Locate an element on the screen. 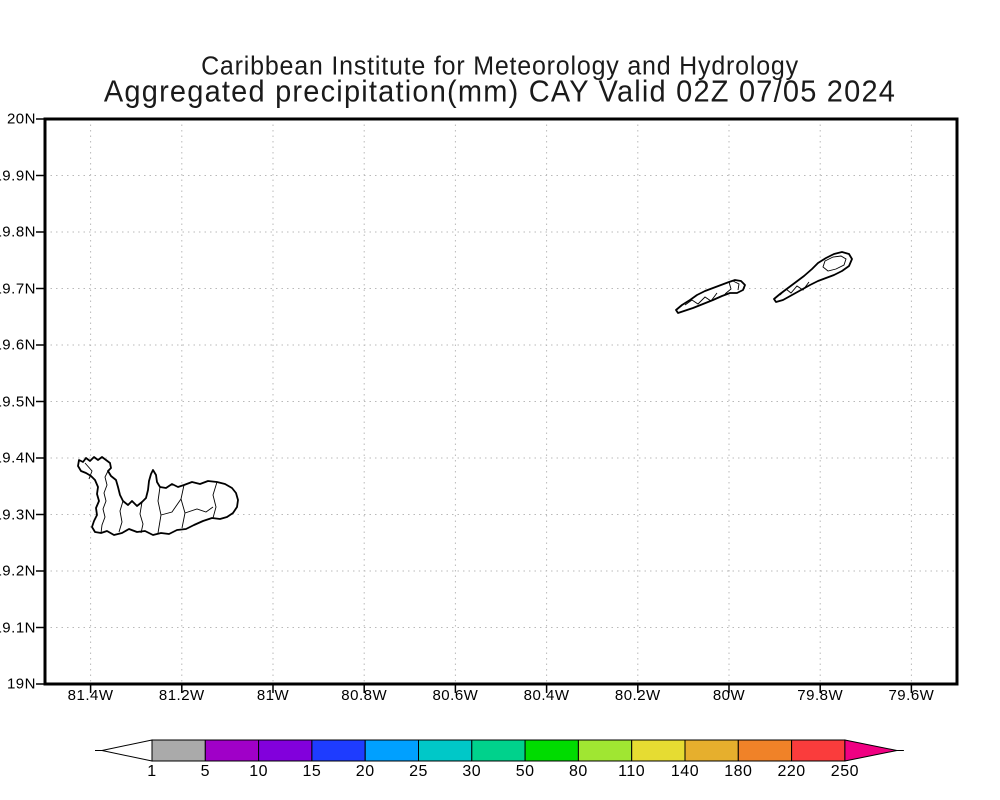  y-axis-label: 19N is located at coordinates (21, 684).